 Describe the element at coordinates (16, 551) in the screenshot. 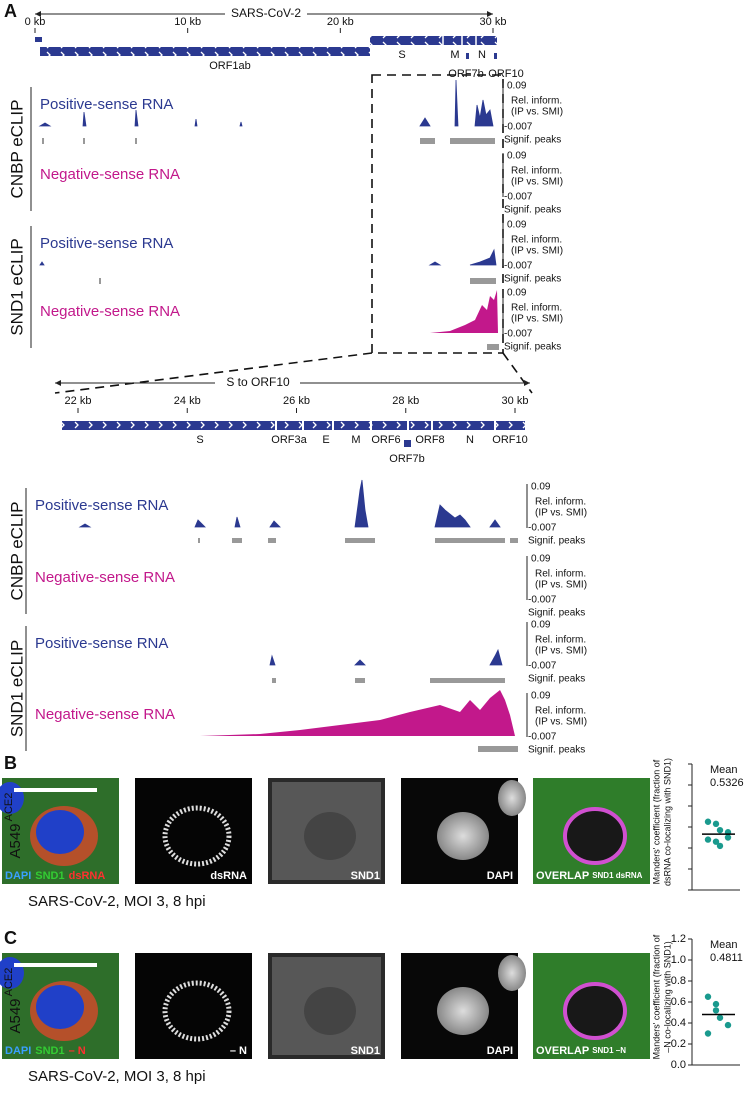

I see `group-label: CNBP eCLIP` at that location.